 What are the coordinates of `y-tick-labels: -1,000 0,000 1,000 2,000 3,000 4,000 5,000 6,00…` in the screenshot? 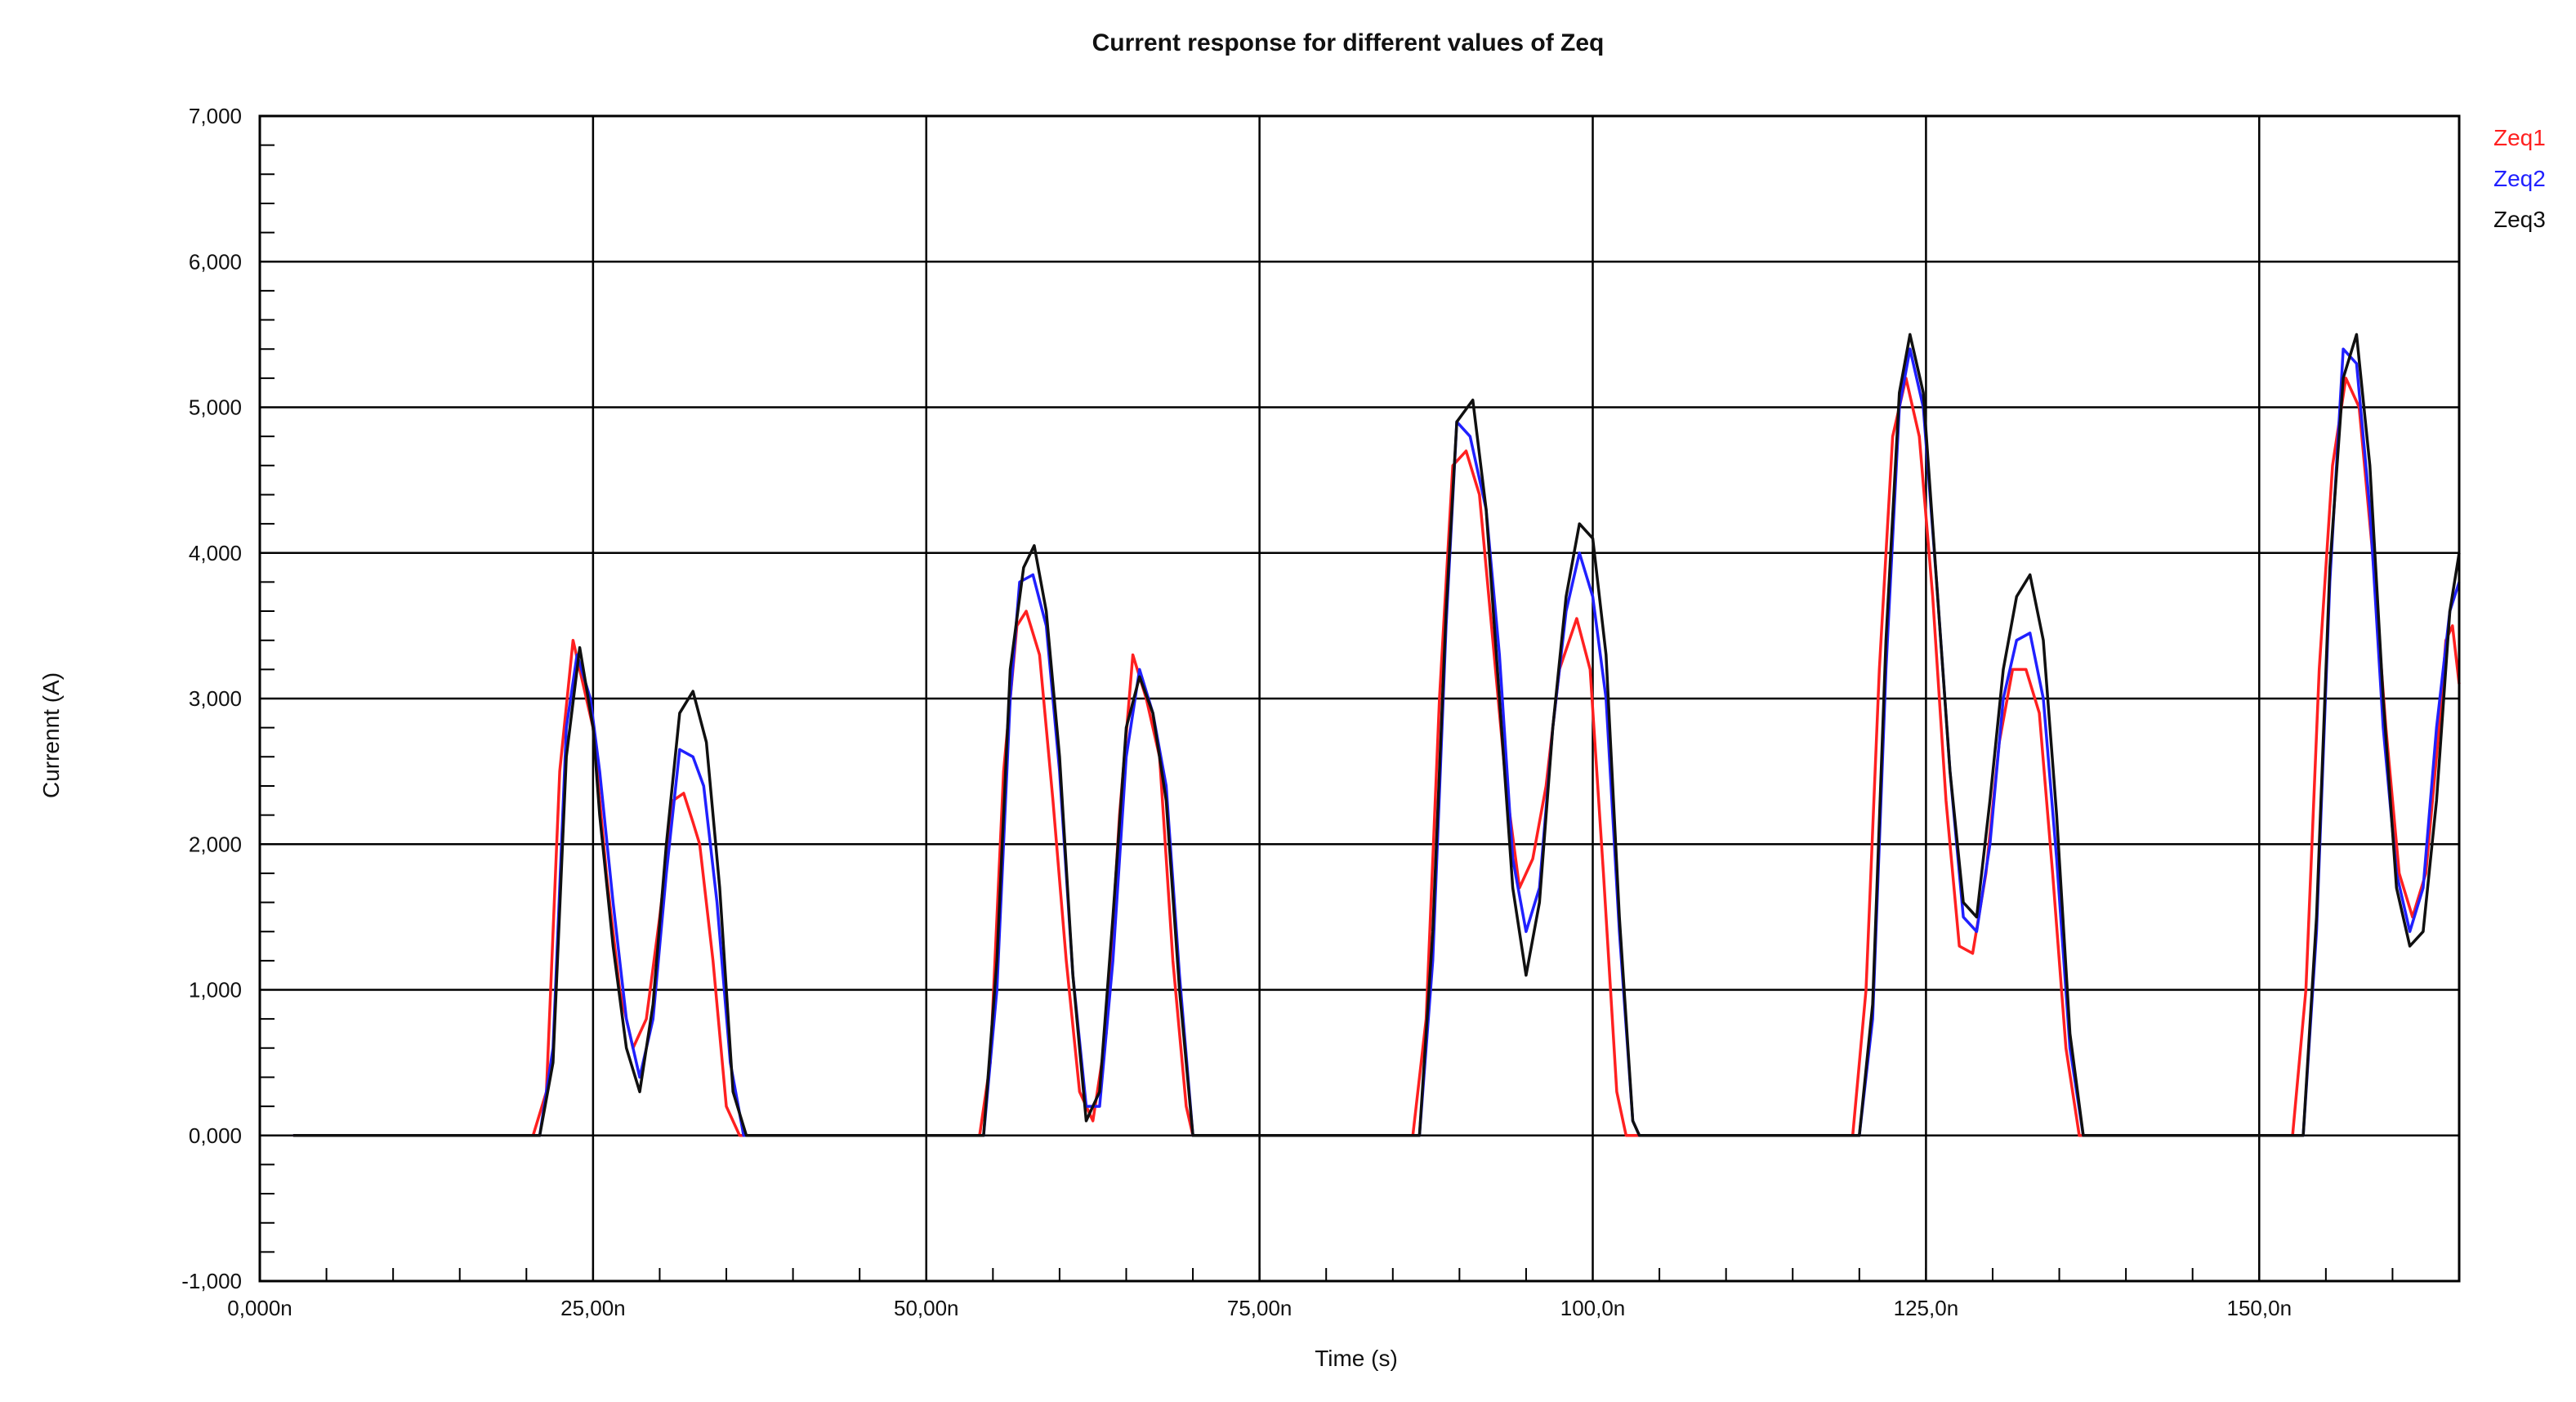 It's located at (211, 698).